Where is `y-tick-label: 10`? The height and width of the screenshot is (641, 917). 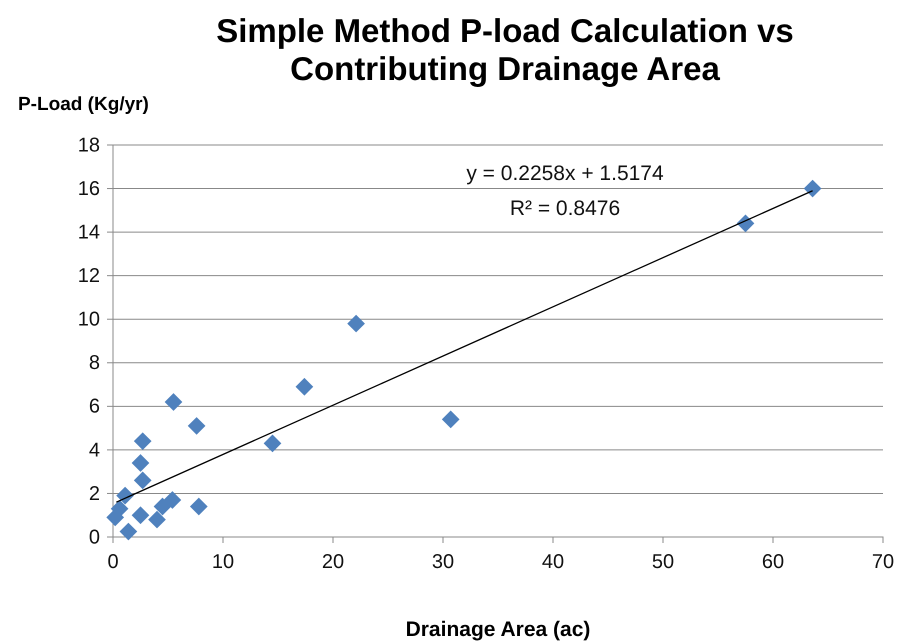
y-tick-label: 10 is located at coordinates (89, 319).